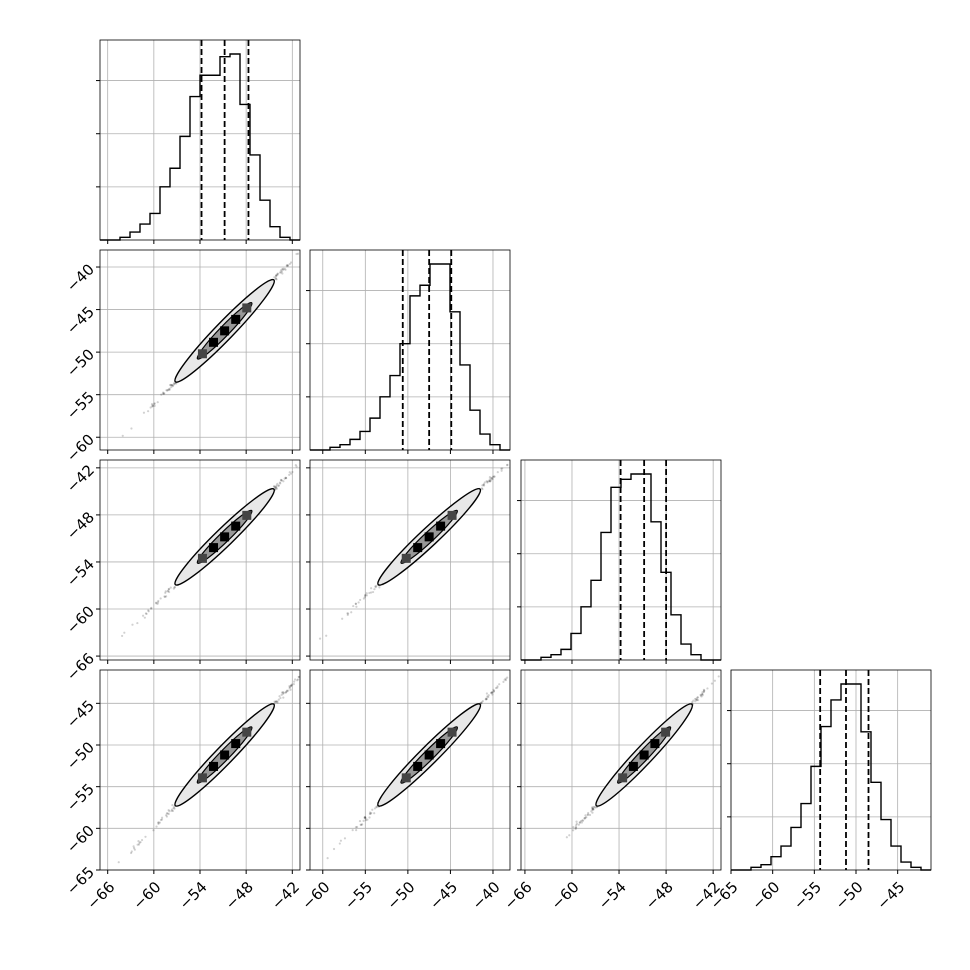  What do you see at coordinates (486, 895) in the screenshot?
I see `x-tick-label: −40` at bounding box center [486, 895].